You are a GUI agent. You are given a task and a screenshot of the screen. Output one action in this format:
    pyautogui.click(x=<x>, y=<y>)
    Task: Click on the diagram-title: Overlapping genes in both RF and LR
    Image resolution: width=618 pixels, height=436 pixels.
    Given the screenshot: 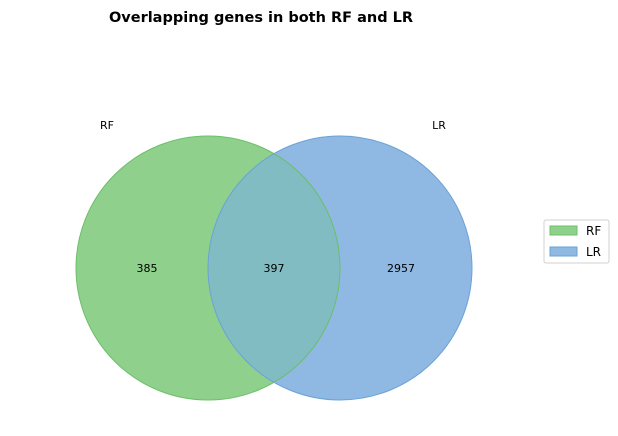 What is the action you would take?
    pyautogui.click(x=261, y=18)
    